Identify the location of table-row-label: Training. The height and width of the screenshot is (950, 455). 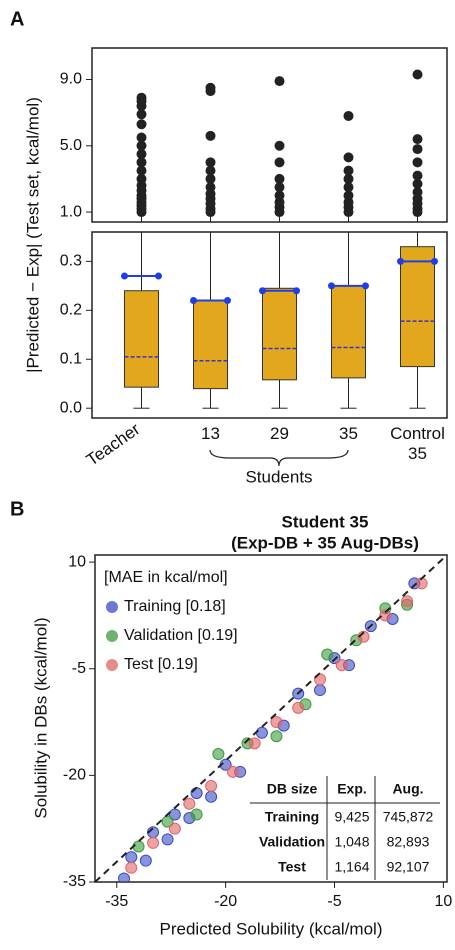
(292, 817).